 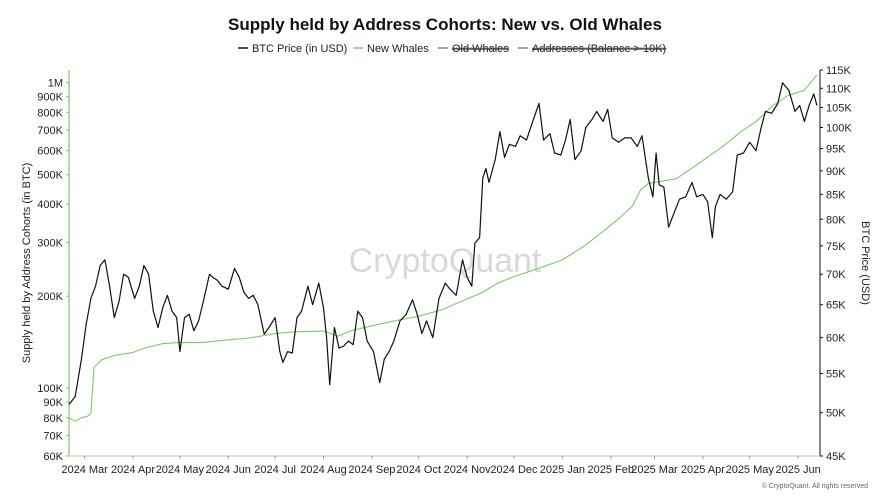 What do you see at coordinates (84, 470) in the screenshot?
I see `x-tick-label: 2024 Mar` at bounding box center [84, 470].